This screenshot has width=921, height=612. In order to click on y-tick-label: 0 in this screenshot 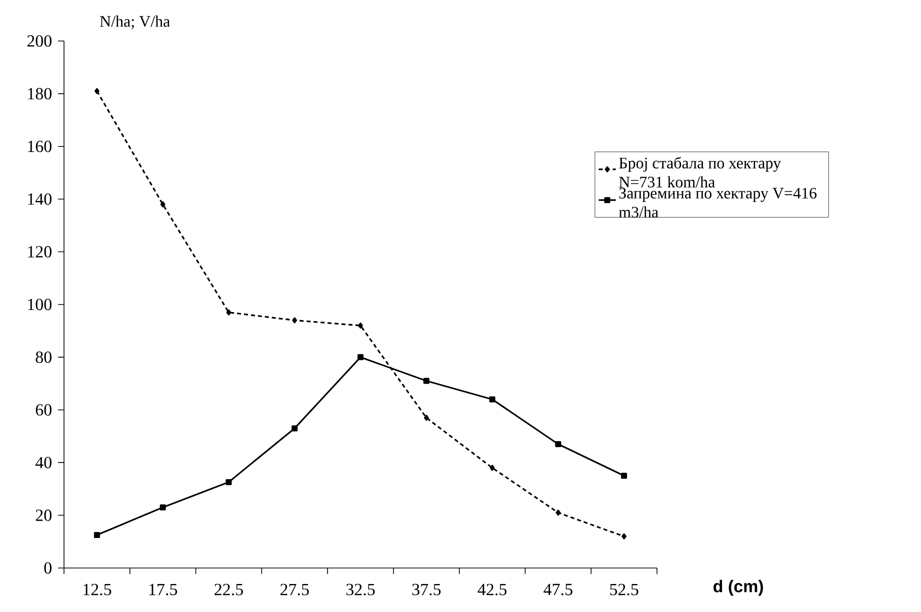, I will do `click(48, 568)`.